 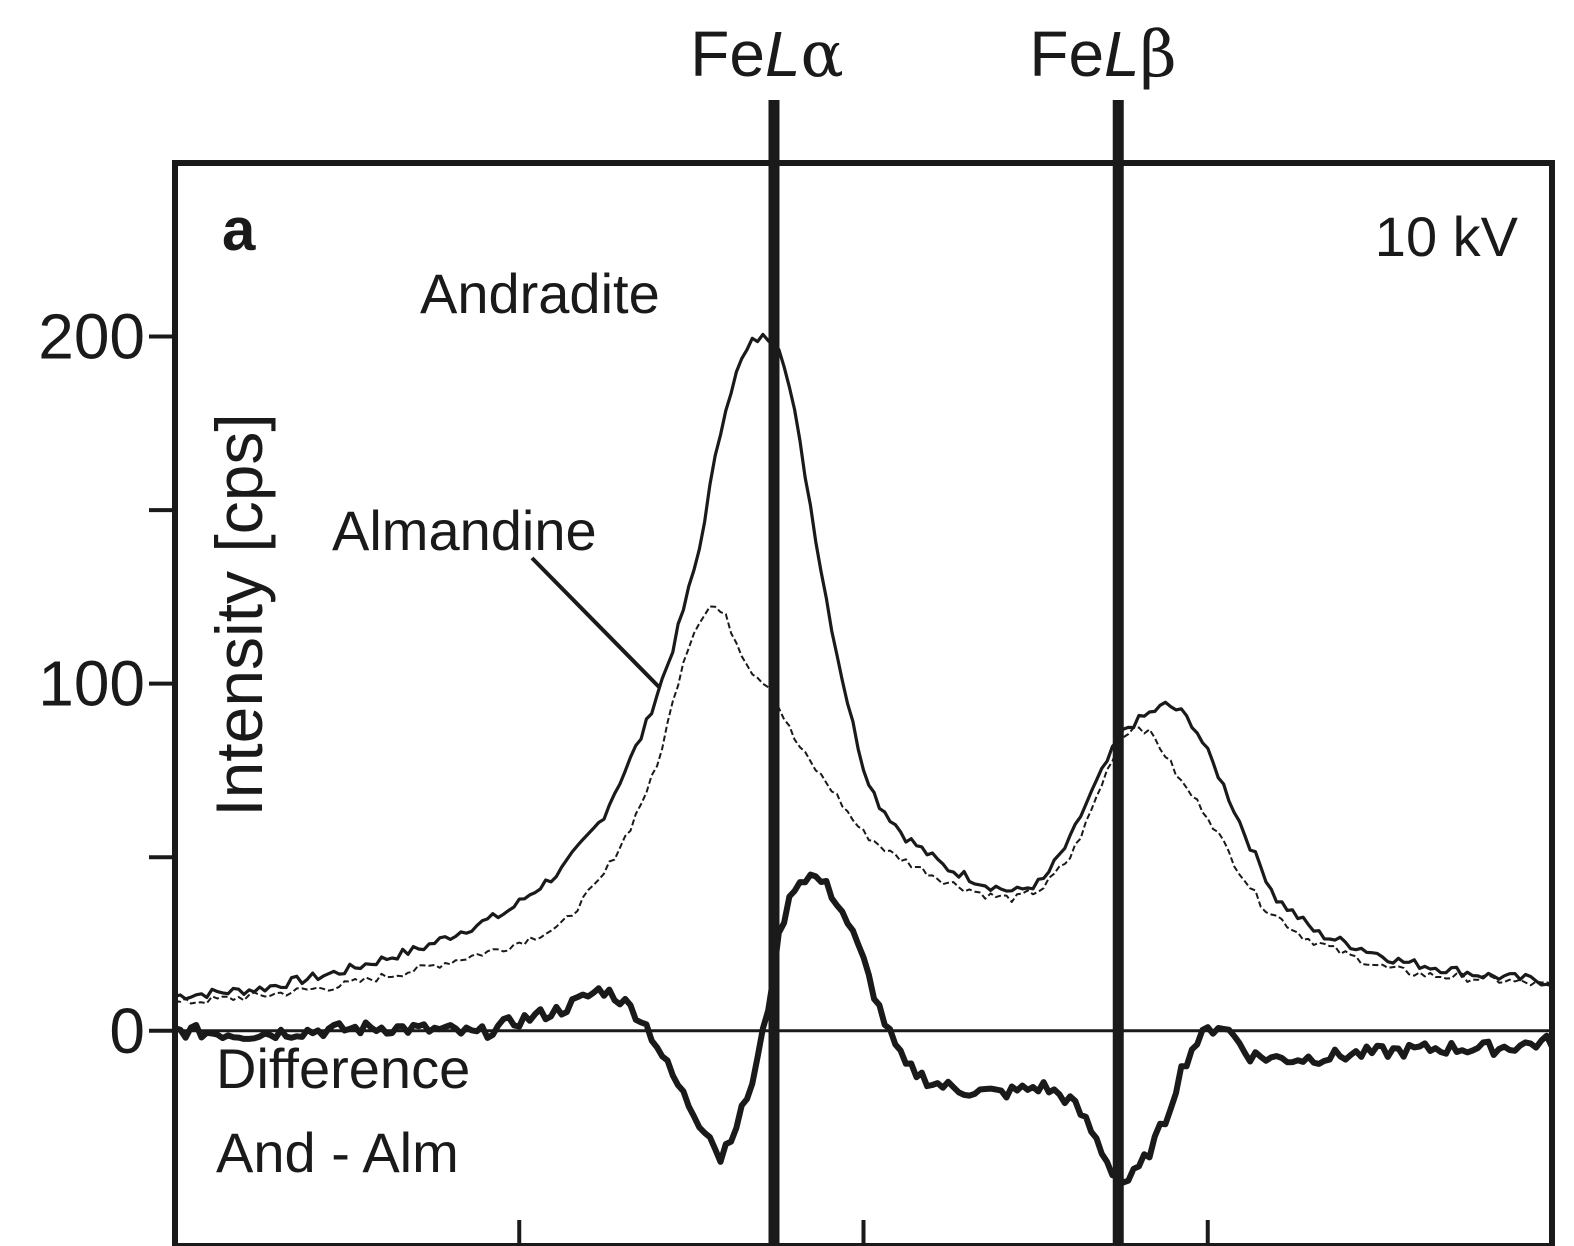 What do you see at coordinates (767, 55) in the screenshot?
I see `peak-label-fe-l-alpha: FeLα` at bounding box center [767, 55].